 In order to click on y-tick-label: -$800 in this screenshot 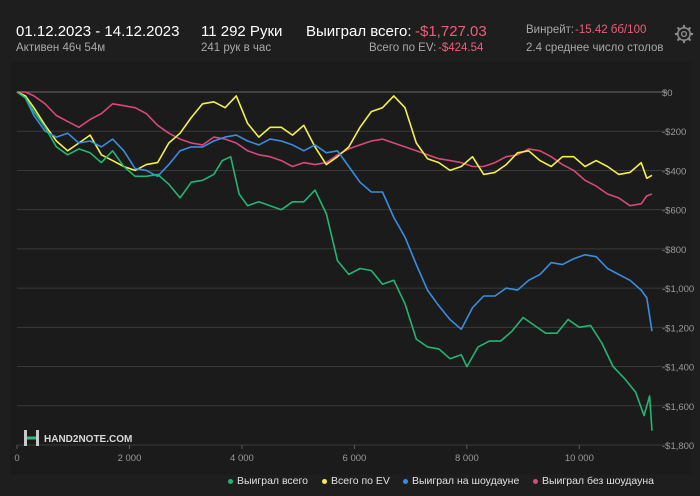, I will do `click(674, 250)`.